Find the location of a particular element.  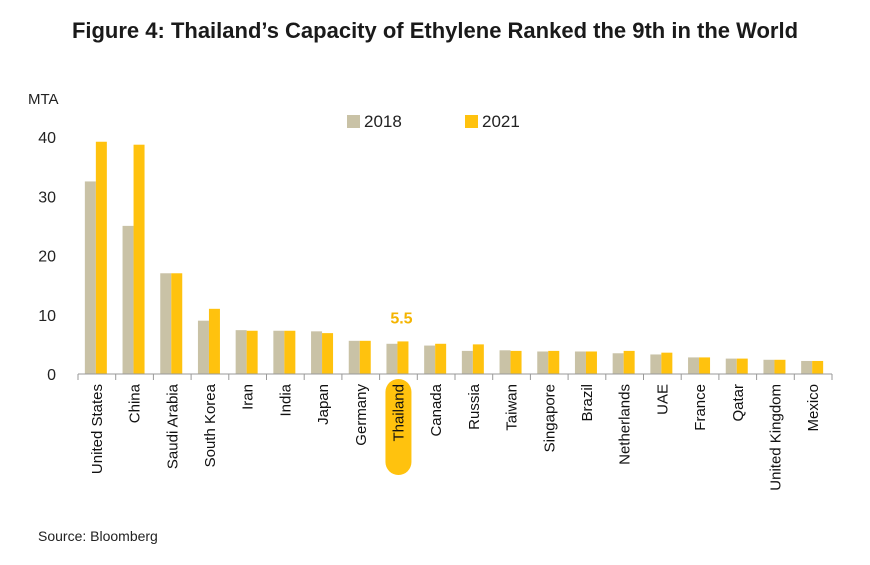

source-note: Source: Bloomberg is located at coordinates (98, 536).